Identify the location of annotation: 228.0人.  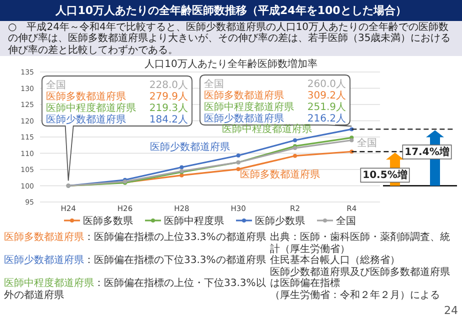
(168, 85).